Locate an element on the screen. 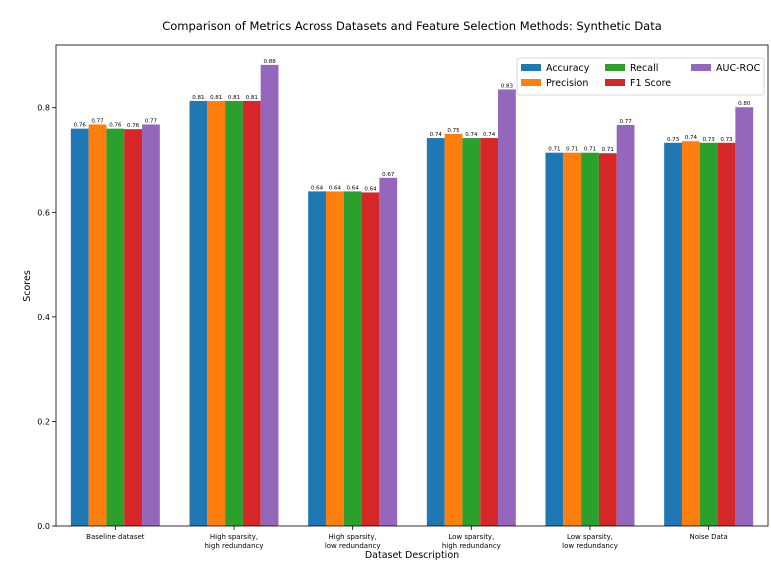 Image resolution: width=771 pixels, height=571 pixels. bar-value-label: 0.75 is located at coordinates (453, 131).